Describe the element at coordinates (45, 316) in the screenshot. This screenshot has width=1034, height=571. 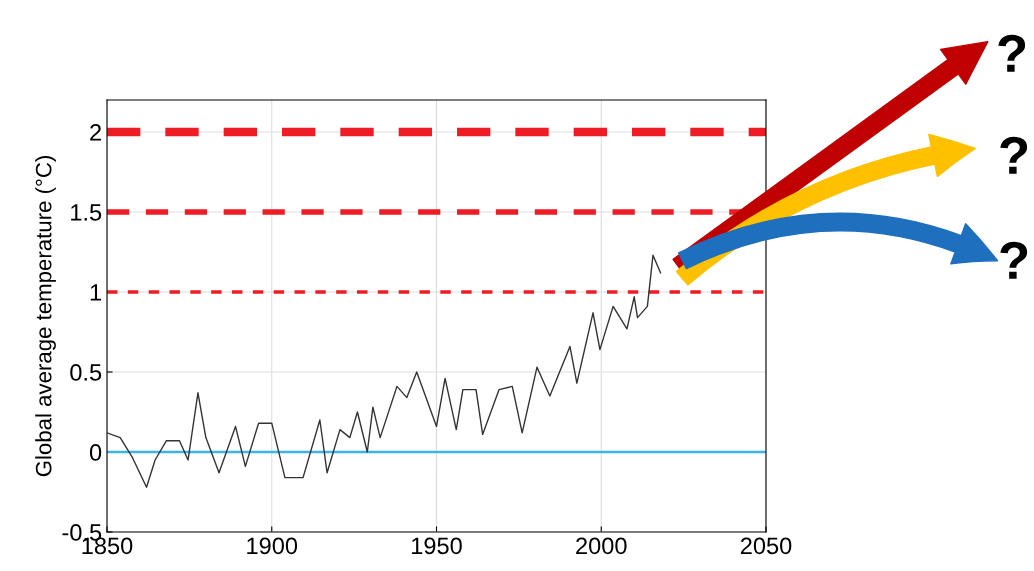
I see `y-axis-title: Global average temperature (°C)` at that location.